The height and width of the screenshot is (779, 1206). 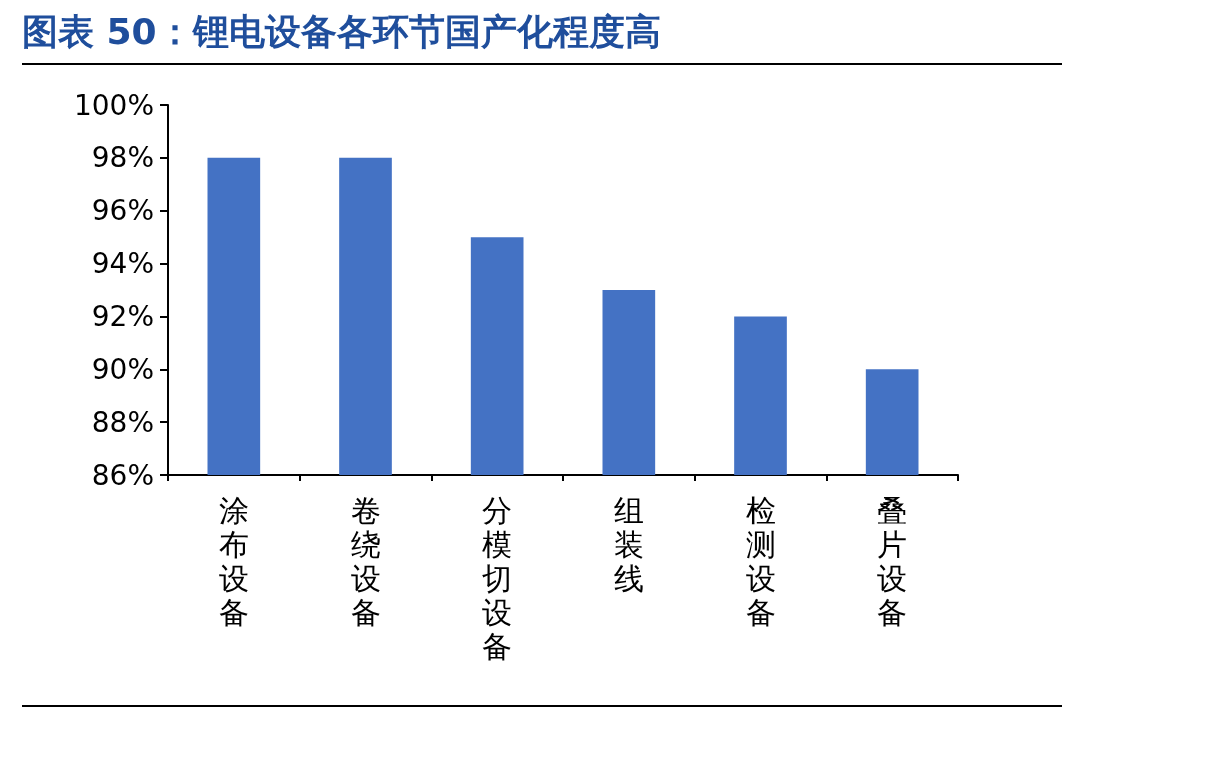 What do you see at coordinates (497, 578) in the screenshot?
I see `x-tick-label: 分模切设备` at bounding box center [497, 578].